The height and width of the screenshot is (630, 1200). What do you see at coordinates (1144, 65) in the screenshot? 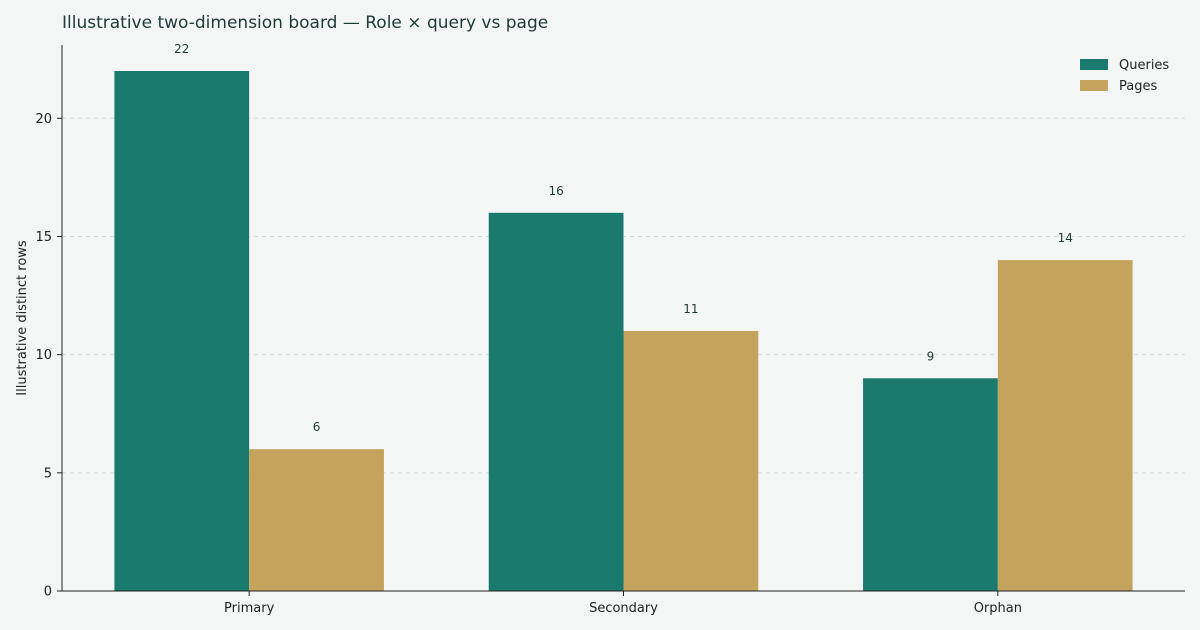
I see `legend-label-queries: Queries` at bounding box center [1144, 65].